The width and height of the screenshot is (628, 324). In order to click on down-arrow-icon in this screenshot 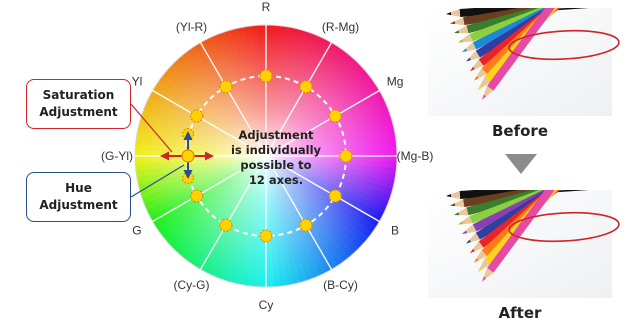, I will do `click(521, 164)`.